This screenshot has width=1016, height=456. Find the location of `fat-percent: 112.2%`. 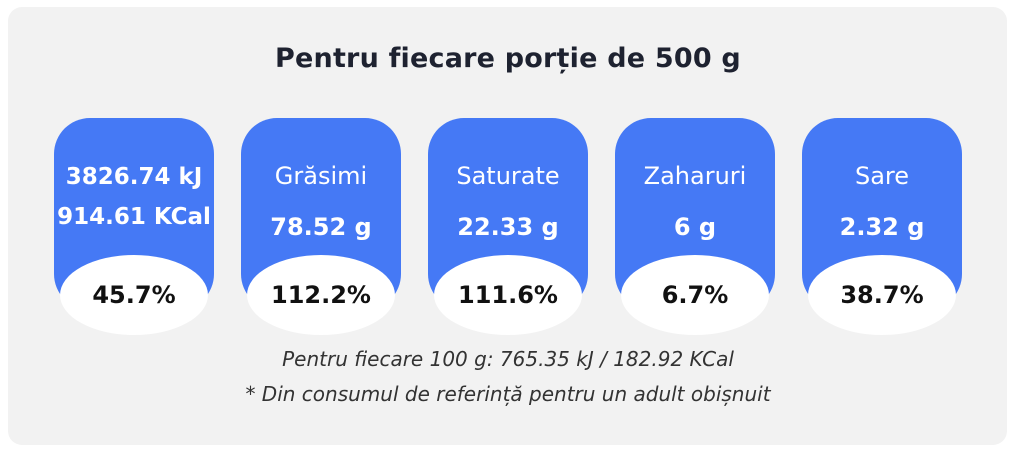

fat-percent: 112.2% is located at coordinates (321, 295).